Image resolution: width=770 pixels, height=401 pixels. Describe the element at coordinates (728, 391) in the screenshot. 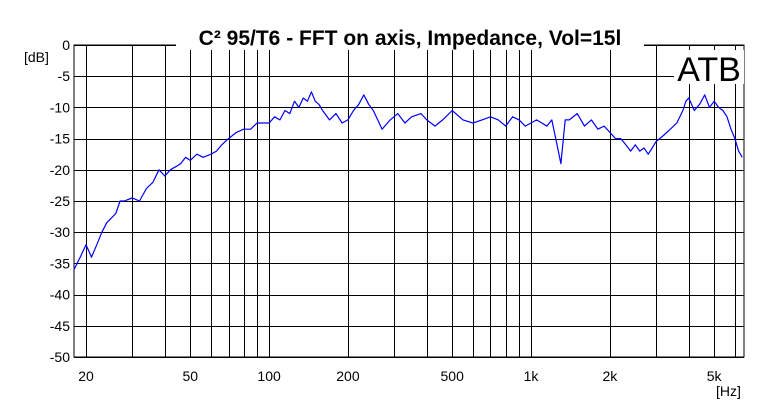

I see `x-axis-unit: [Hz]` at that location.